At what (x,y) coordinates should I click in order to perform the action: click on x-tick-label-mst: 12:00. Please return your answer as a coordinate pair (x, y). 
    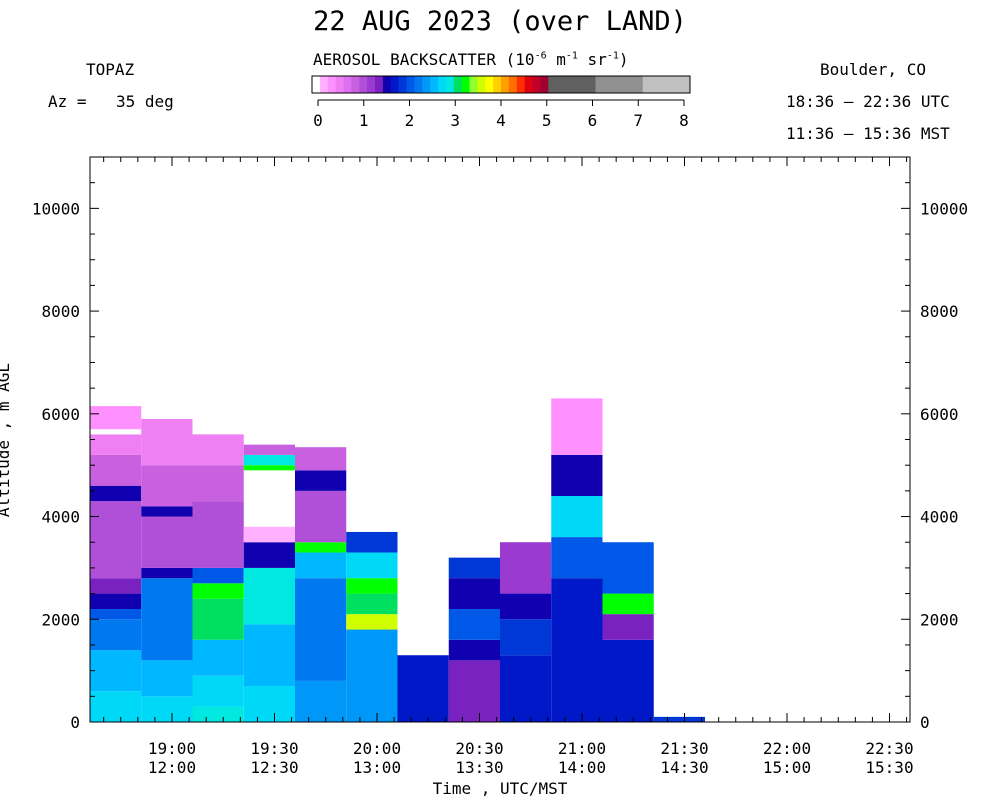
    Looking at the image, I should click on (172, 767).